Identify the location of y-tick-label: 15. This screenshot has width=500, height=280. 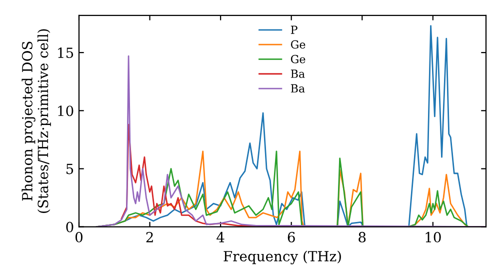
(66, 53).